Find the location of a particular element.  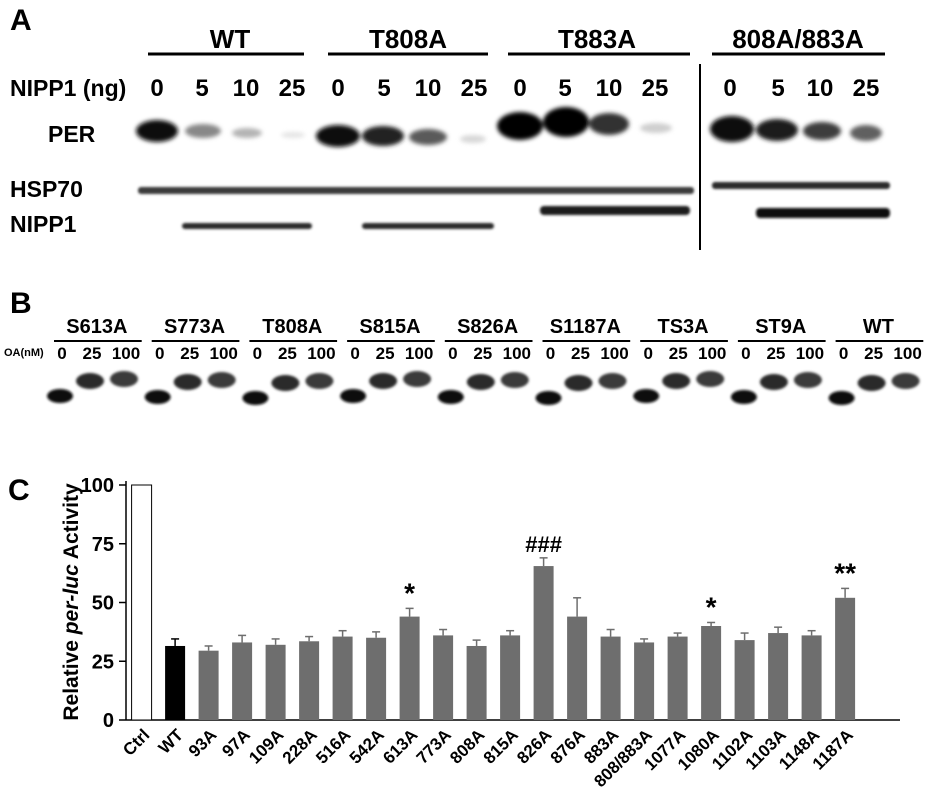

dose-wt-10: 10 is located at coordinates (246, 88).